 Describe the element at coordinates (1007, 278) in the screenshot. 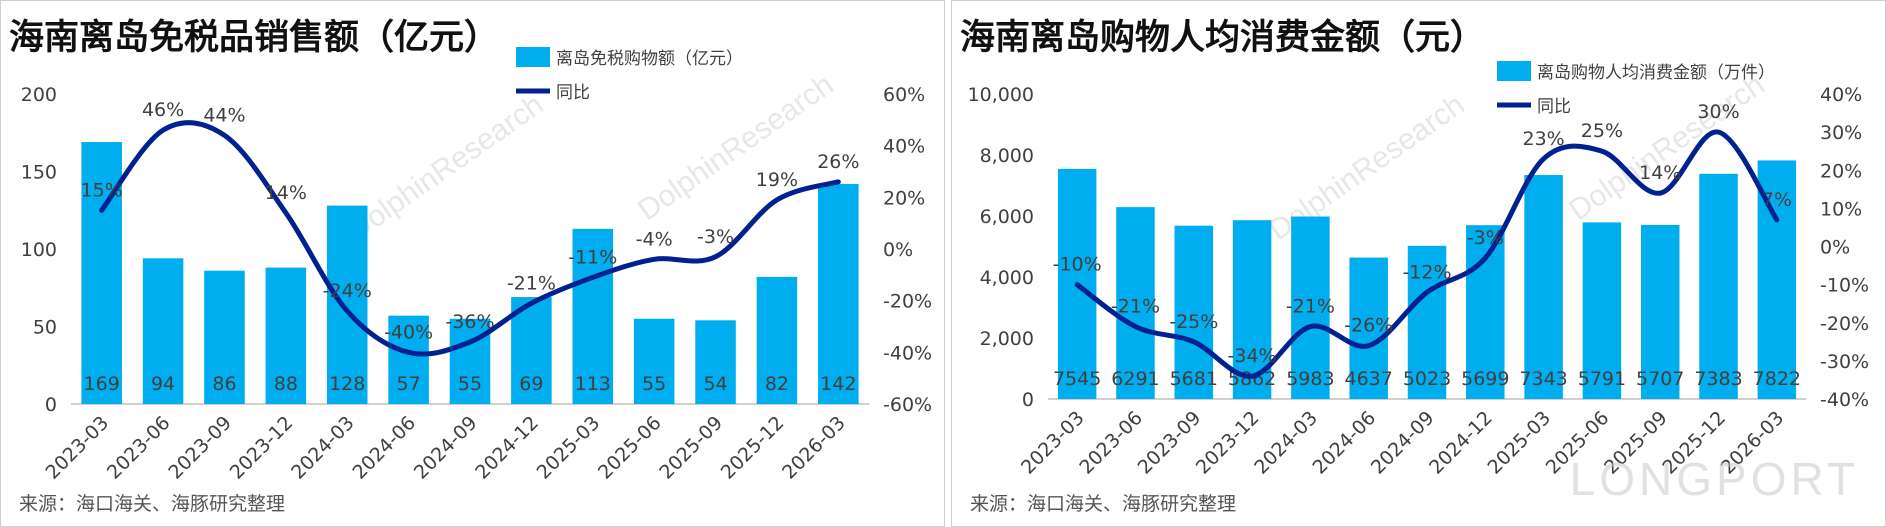

I see `y-left-tick-label: 4,000` at that location.